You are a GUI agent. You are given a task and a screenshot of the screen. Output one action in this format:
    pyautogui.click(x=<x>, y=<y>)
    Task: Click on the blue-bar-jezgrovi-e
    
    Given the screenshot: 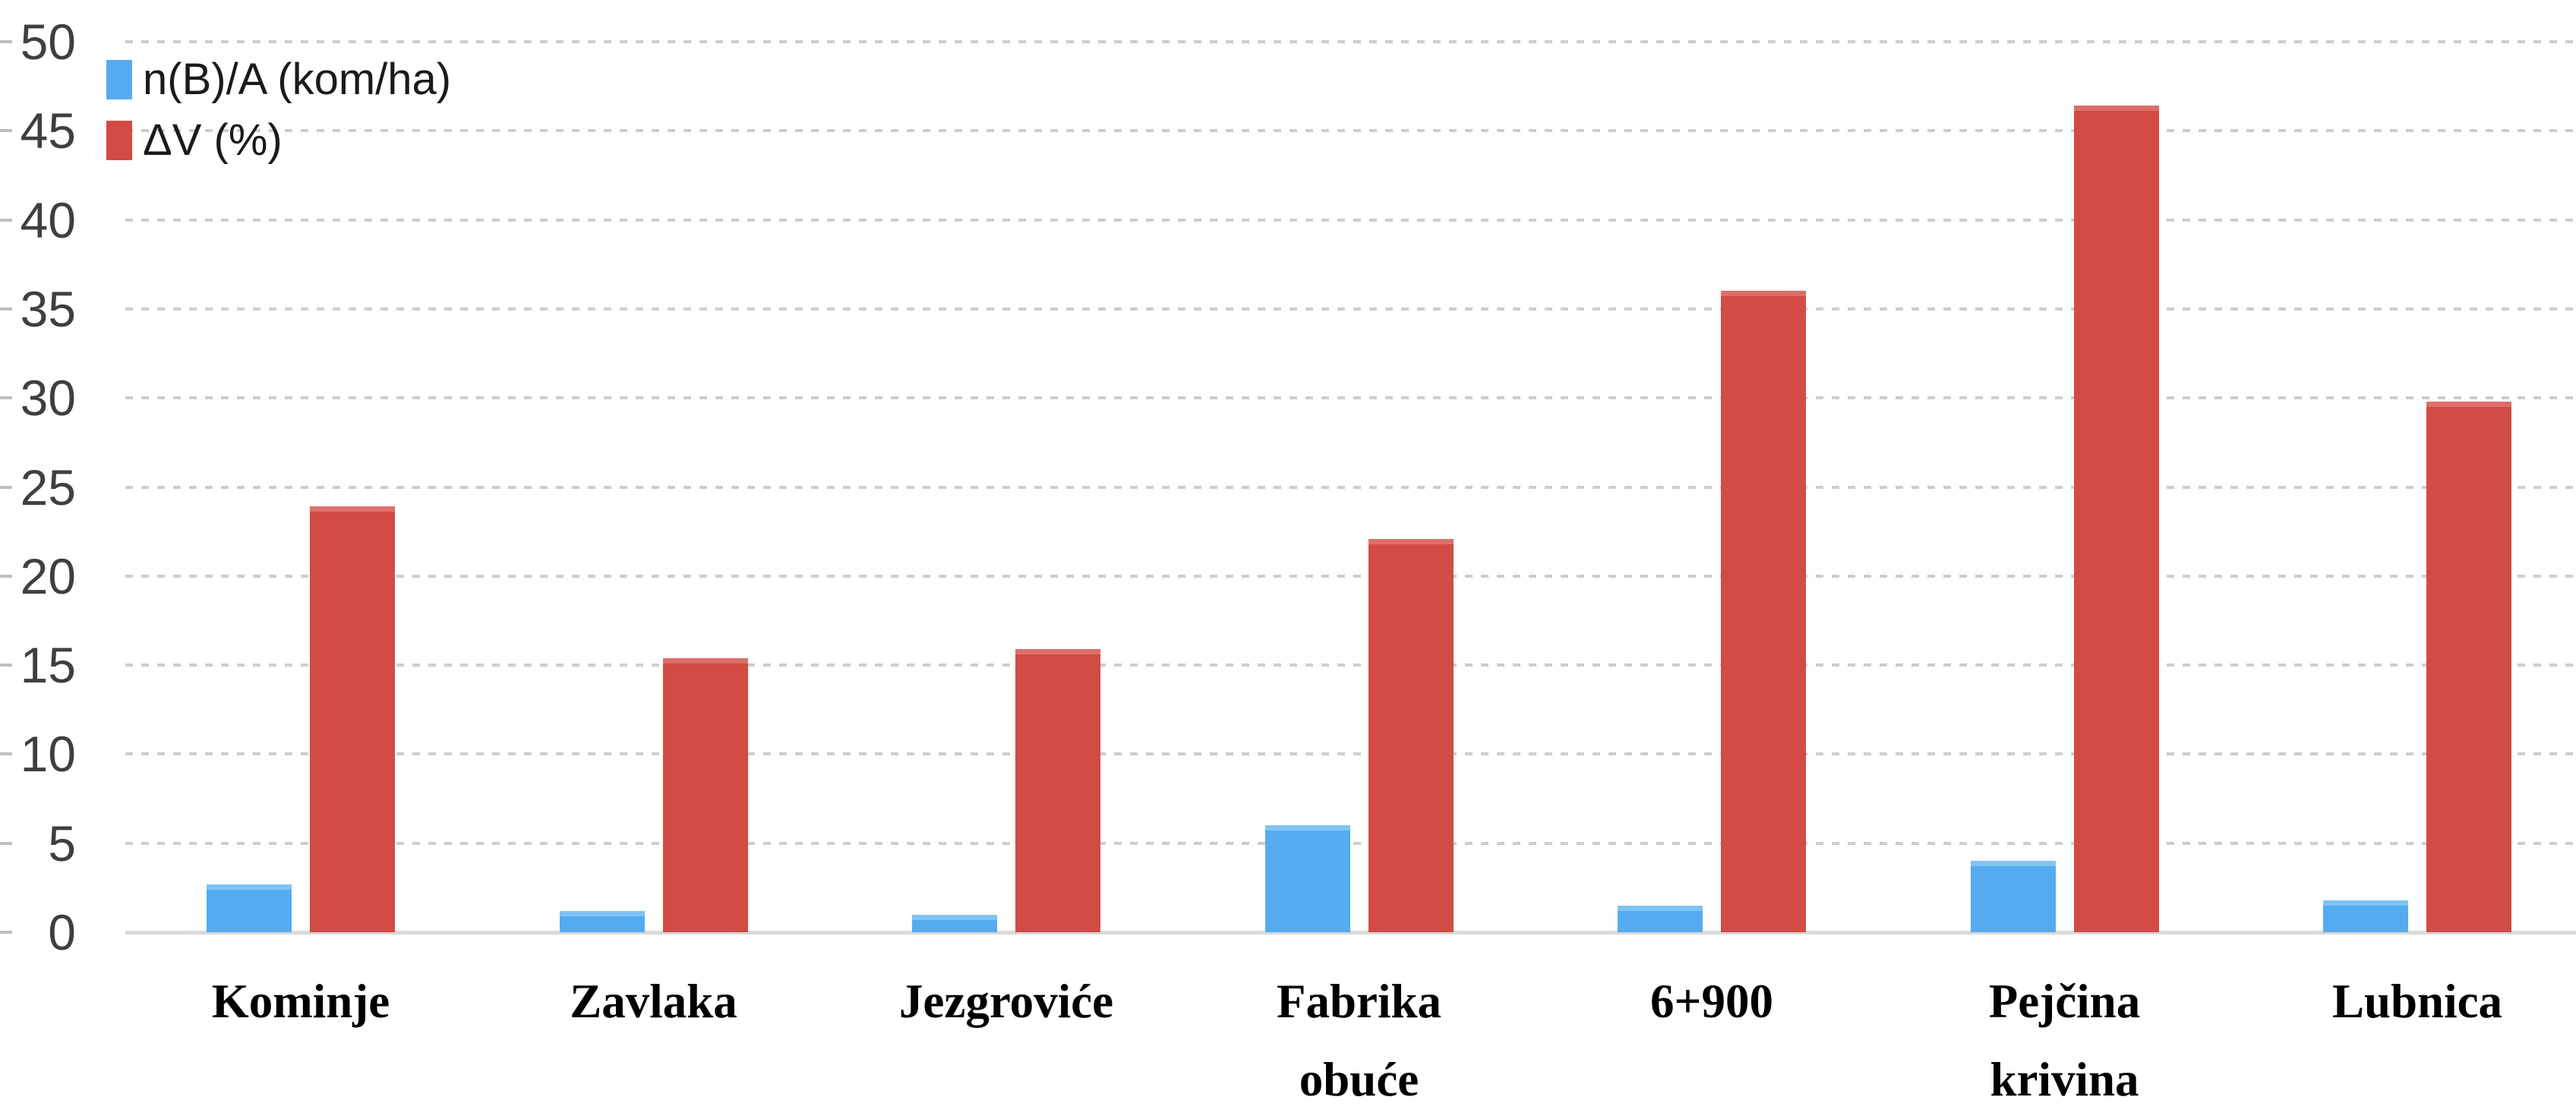 What is the action you would take?
    pyautogui.click(x=954, y=923)
    